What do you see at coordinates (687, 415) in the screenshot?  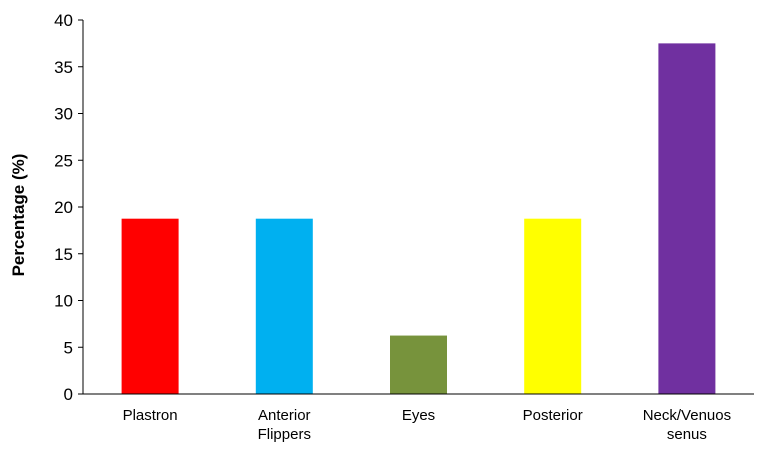 I see `x-category-label-line: Neck/Venuos` at bounding box center [687, 415].